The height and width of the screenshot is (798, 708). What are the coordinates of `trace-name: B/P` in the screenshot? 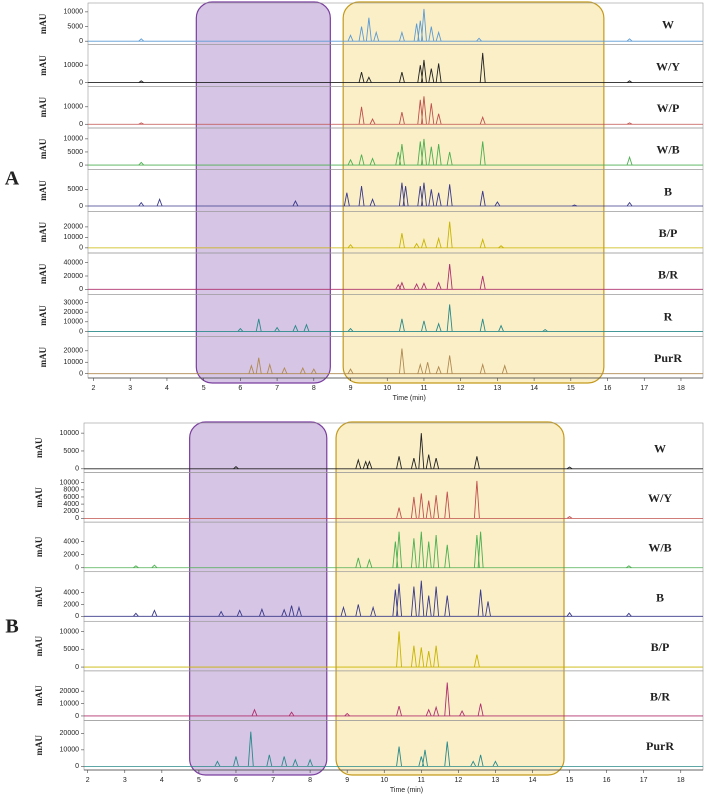 It's located at (660, 647).